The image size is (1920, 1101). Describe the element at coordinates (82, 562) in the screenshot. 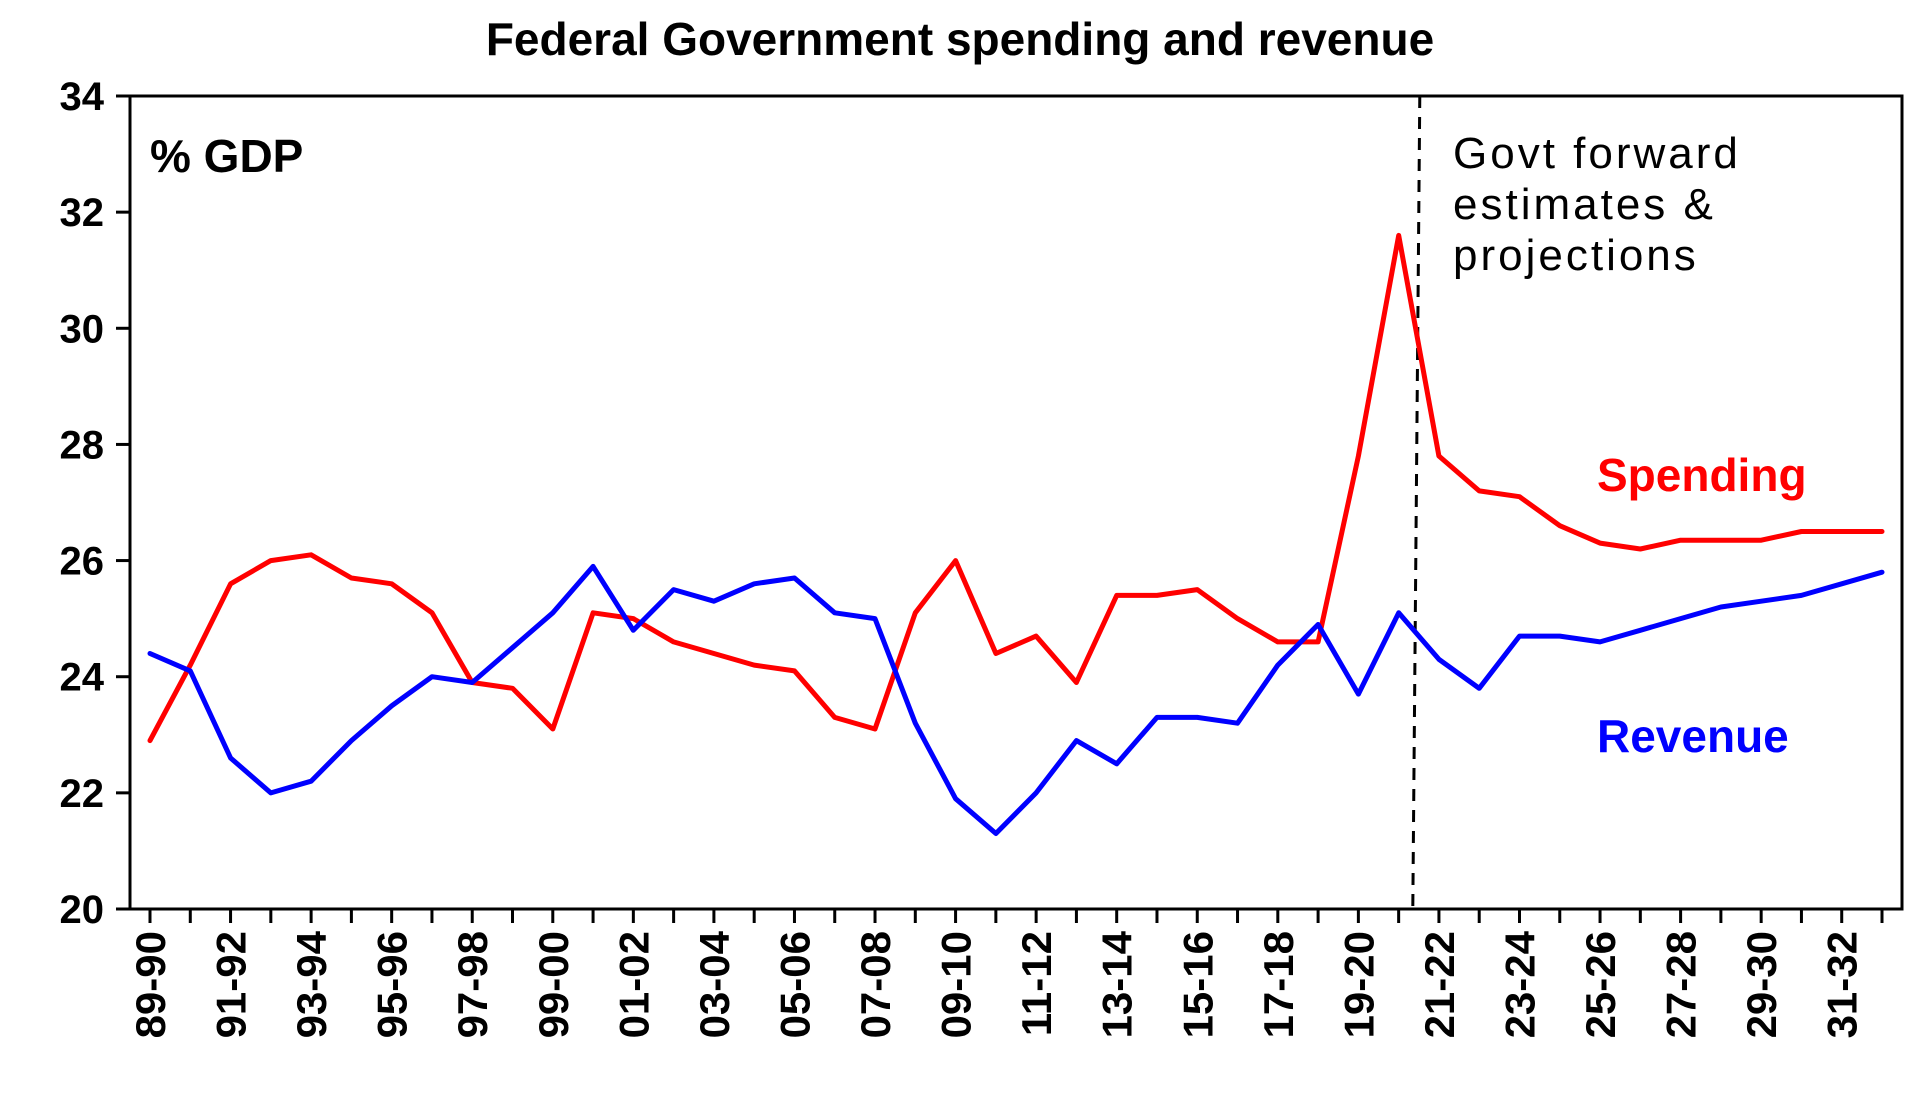

I see `y-tick-label: 26` at that location.